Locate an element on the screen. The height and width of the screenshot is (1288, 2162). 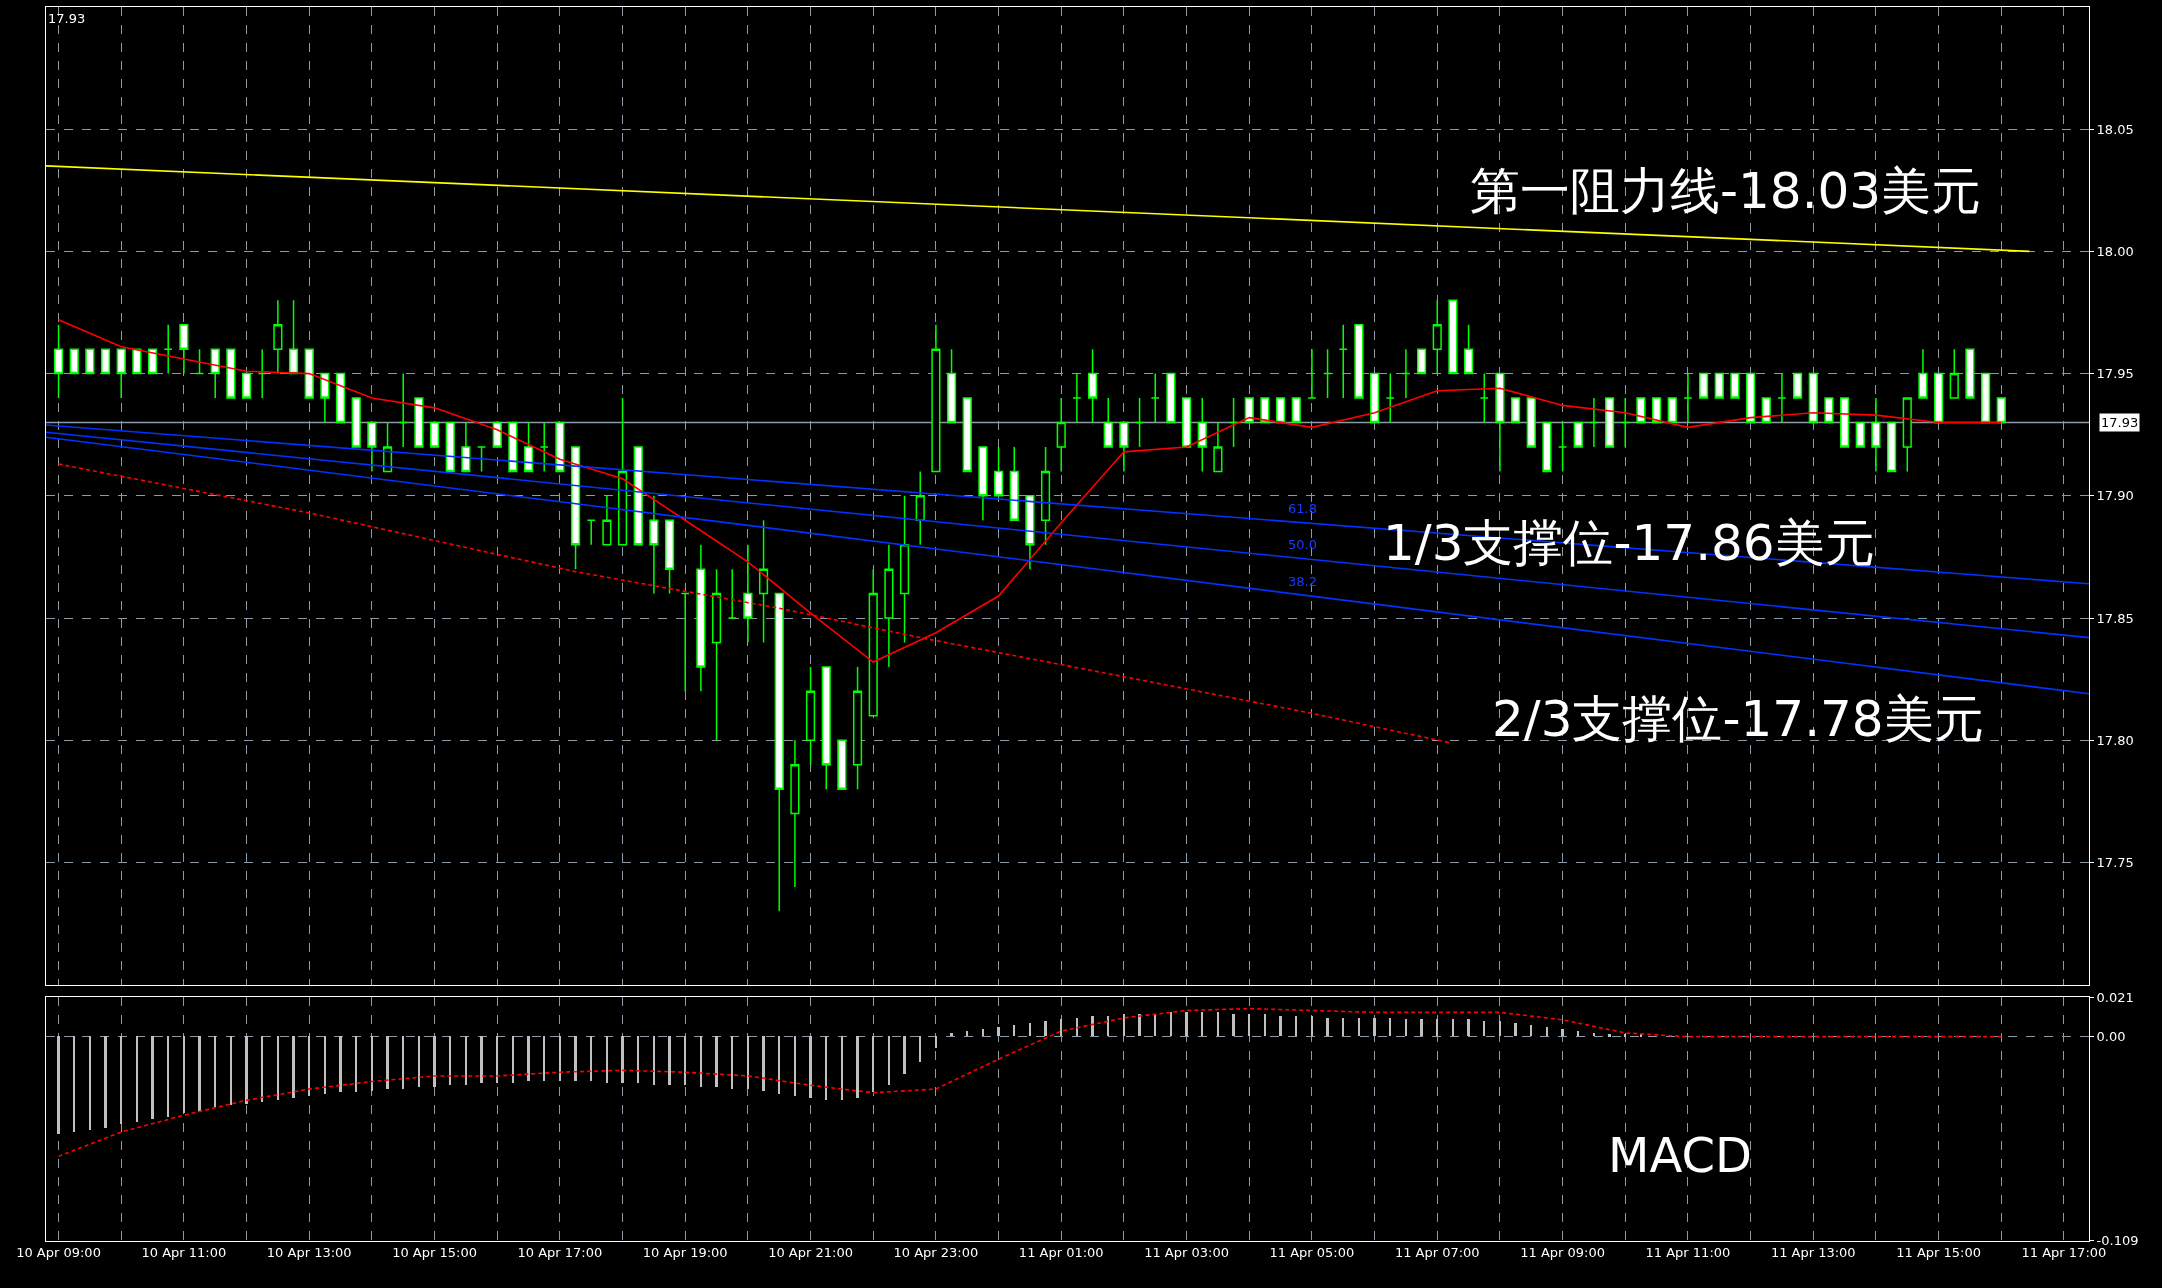
x-tick-label: 11 Apr 15:00 is located at coordinates (1938, 1253).